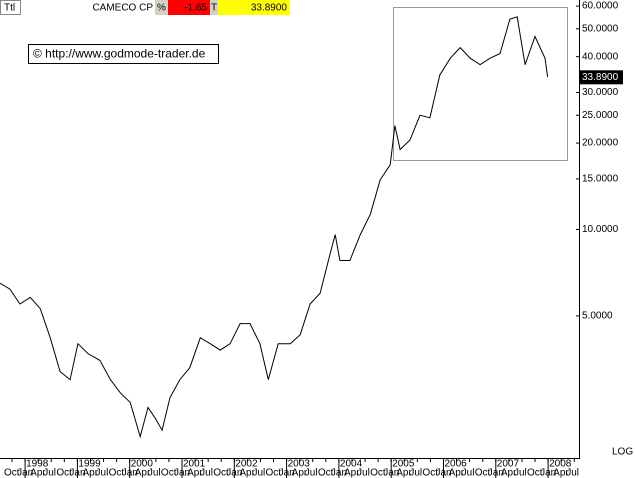 The image size is (635, 478). I want to click on last-value-box, so click(601, 77).